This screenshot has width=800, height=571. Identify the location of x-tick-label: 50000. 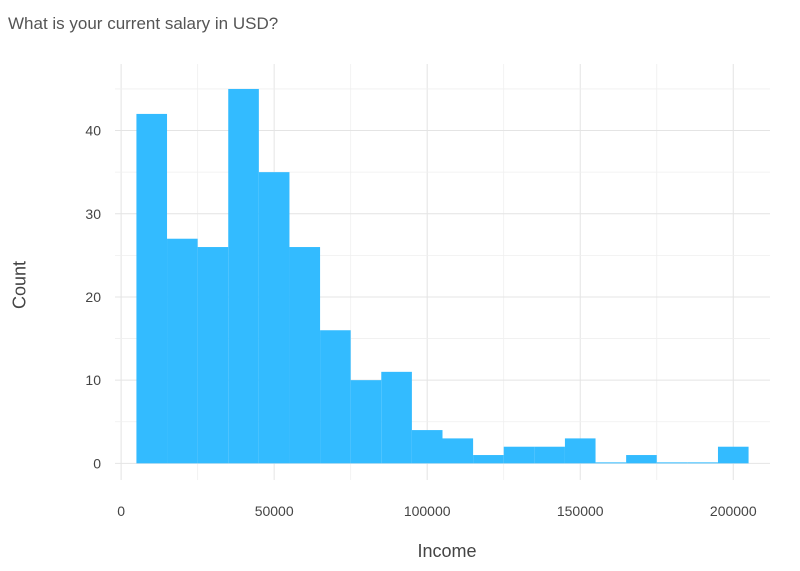
(274, 511).